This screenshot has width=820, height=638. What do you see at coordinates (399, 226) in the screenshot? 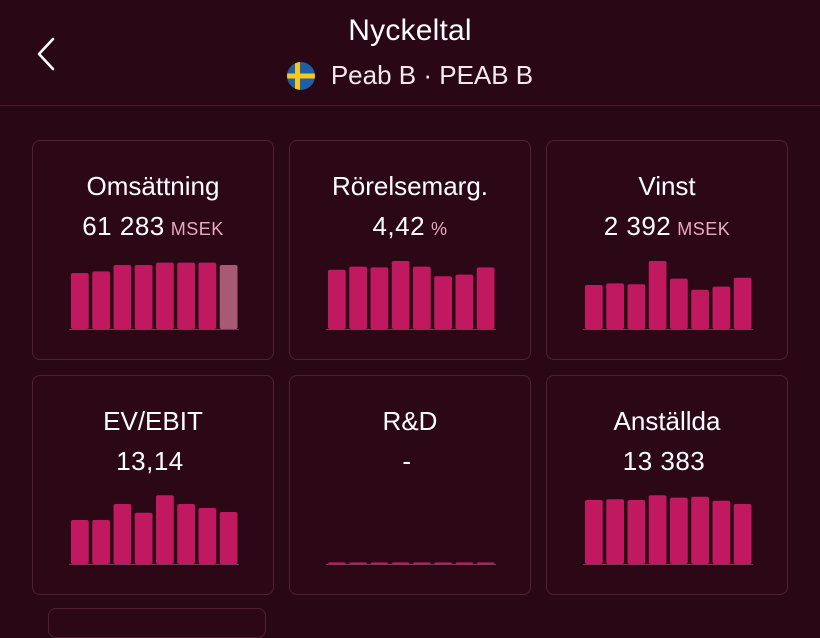
I see `metric-number: 4,42` at bounding box center [399, 226].